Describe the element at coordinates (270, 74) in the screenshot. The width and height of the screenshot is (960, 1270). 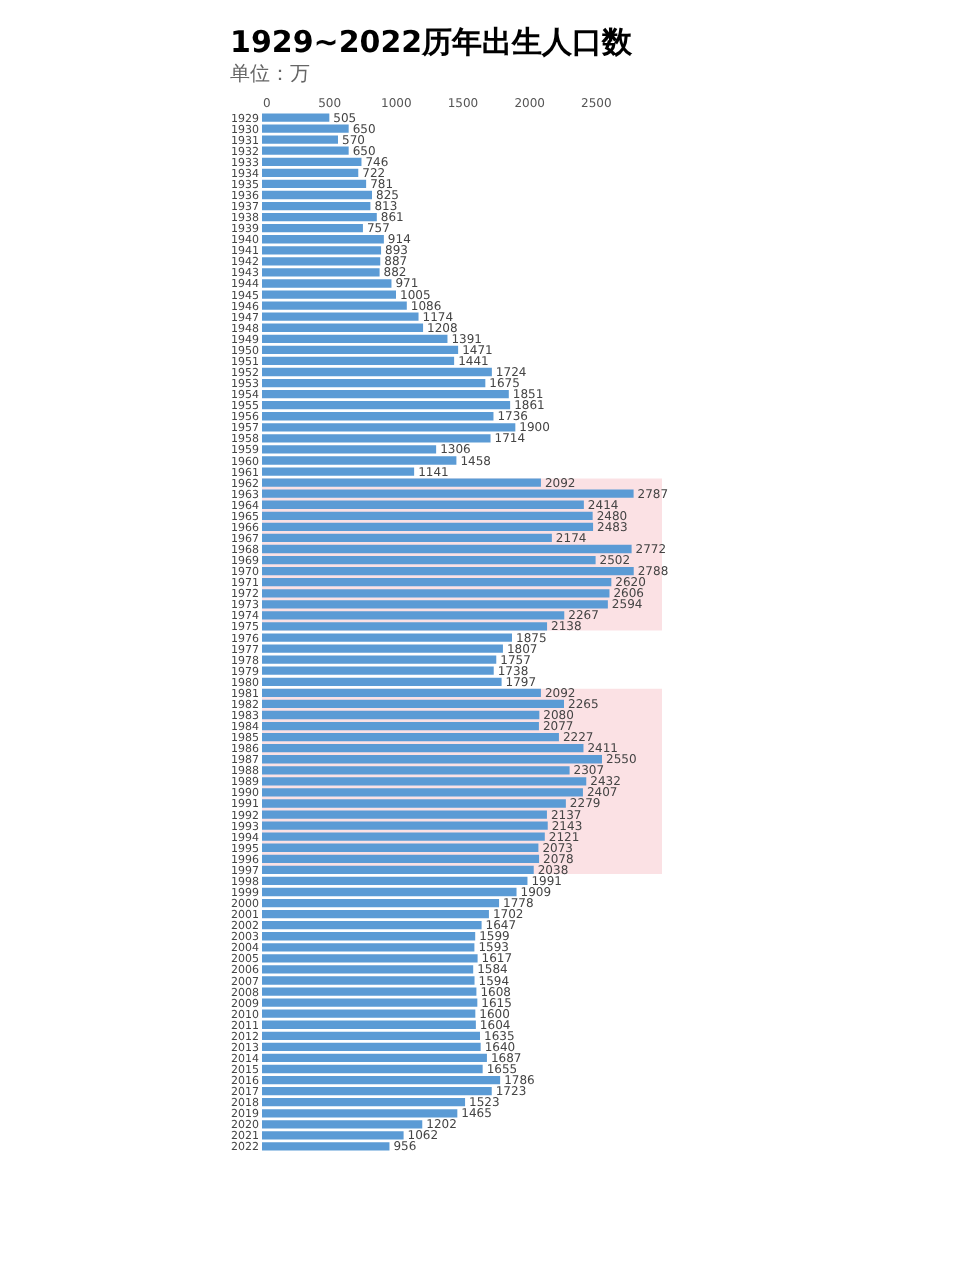
I see `chart-subtitle: 单位：万` at that location.